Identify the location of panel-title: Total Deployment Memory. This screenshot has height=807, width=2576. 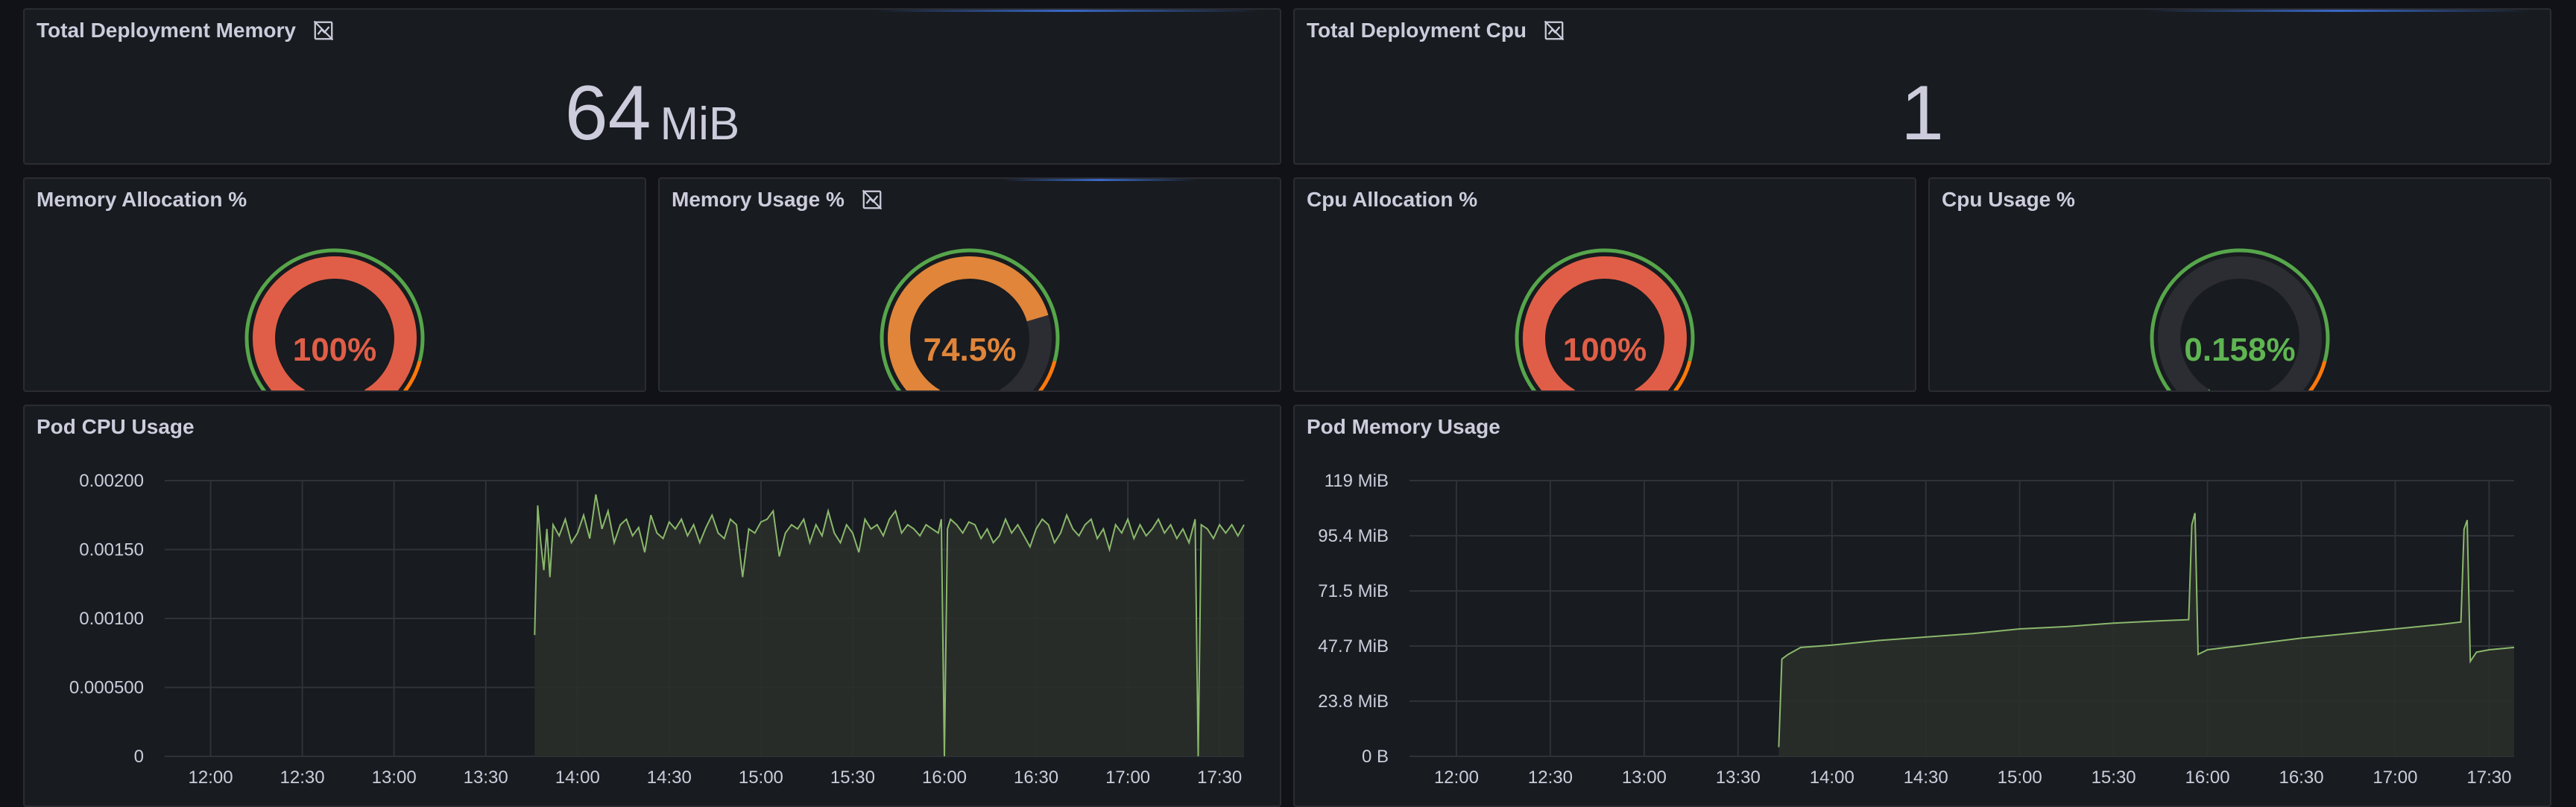
(166, 30).